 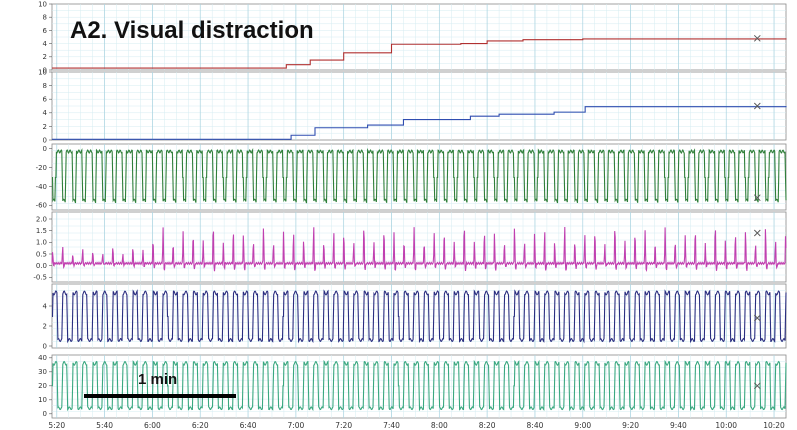 What do you see at coordinates (41, 168) in the screenshot?
I see `y-tick-label: -20` at bounding box center [41, 168].